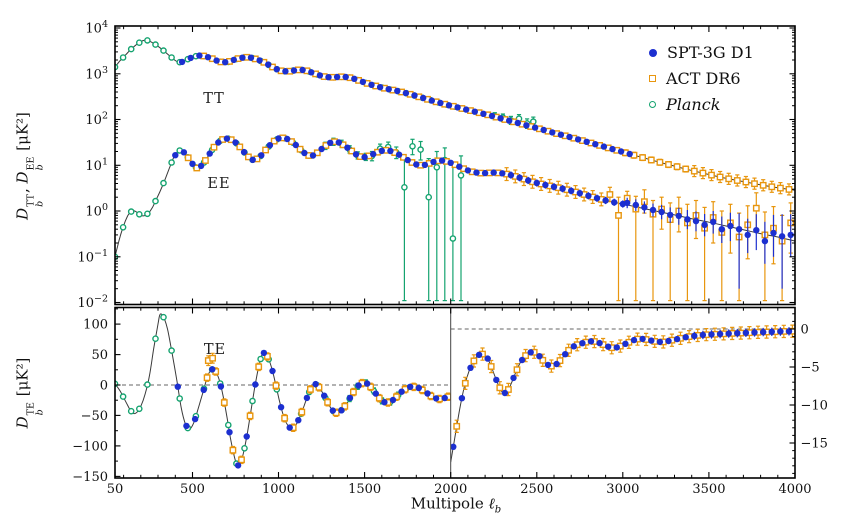 This screenshot has height=523, width=843. Describe the element at coordinates (450, 489) in the screenshot. I see `svg-text: 2000` at that location.